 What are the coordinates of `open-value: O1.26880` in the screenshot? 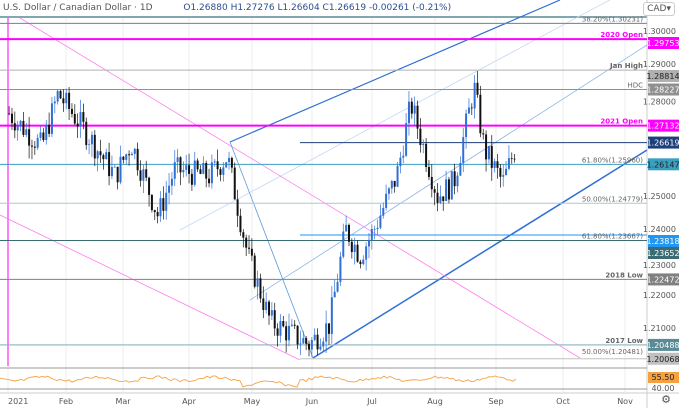 It's located at (205, 8).